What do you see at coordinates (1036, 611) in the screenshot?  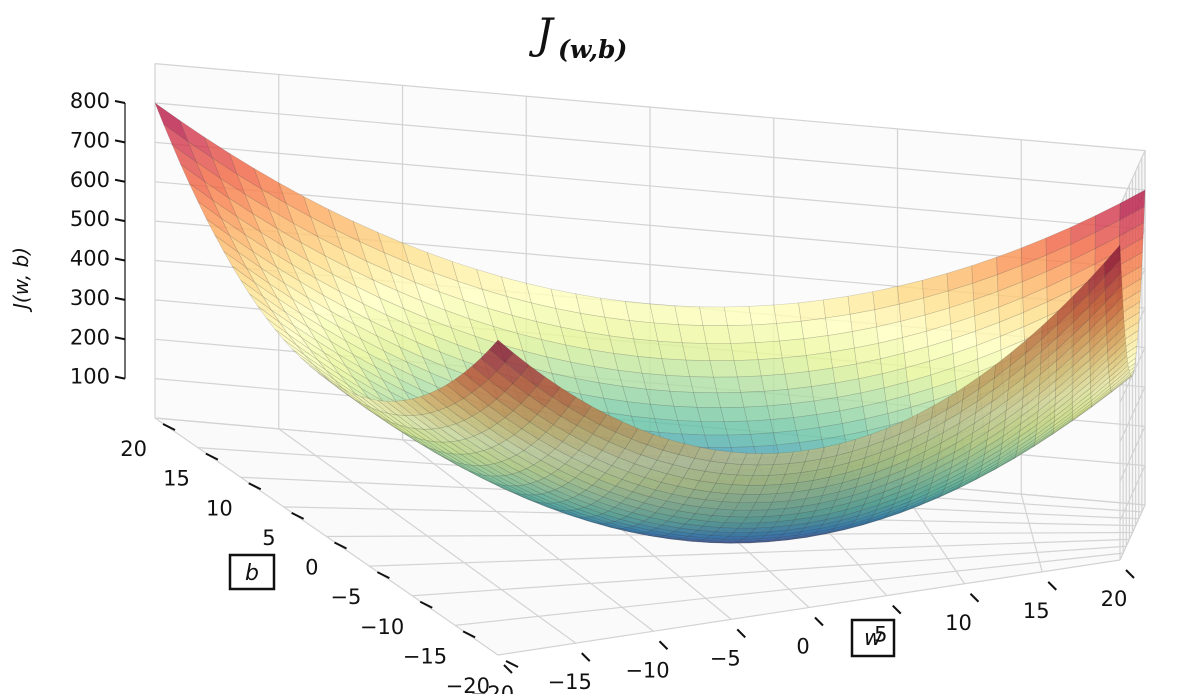 I see `w-tick-label: 15` at bounding box center [1036, 611].